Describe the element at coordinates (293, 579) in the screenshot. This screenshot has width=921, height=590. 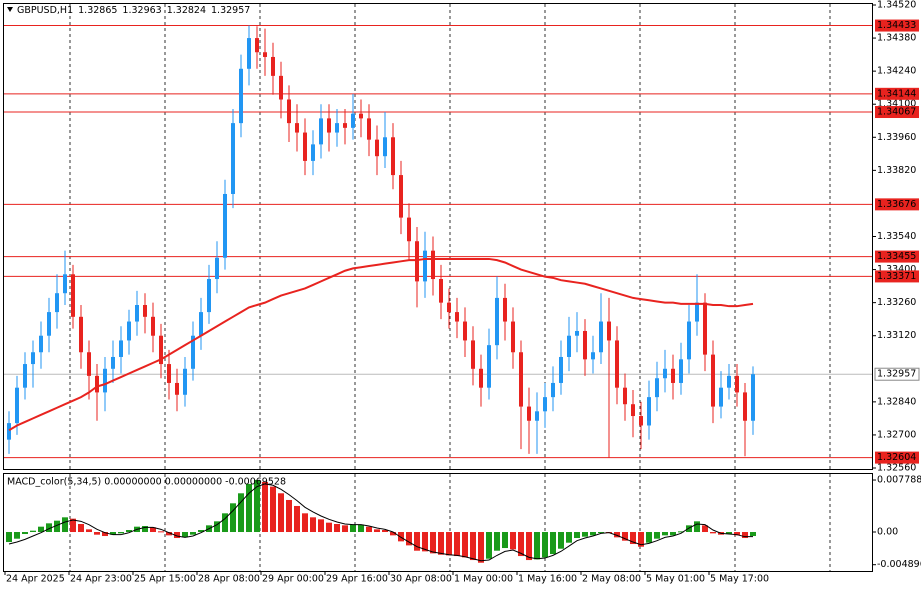
I see `x-tick-label: 29 Apr 00:00` at that location.